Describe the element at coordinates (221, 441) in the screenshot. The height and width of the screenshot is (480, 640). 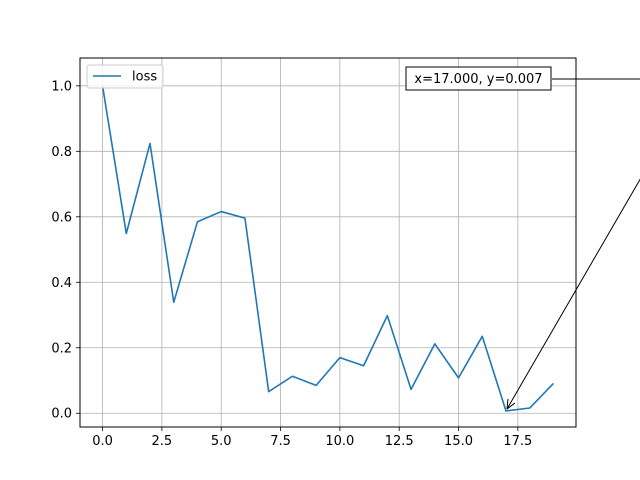
I see `x-tick-label: 5.0` at that location.